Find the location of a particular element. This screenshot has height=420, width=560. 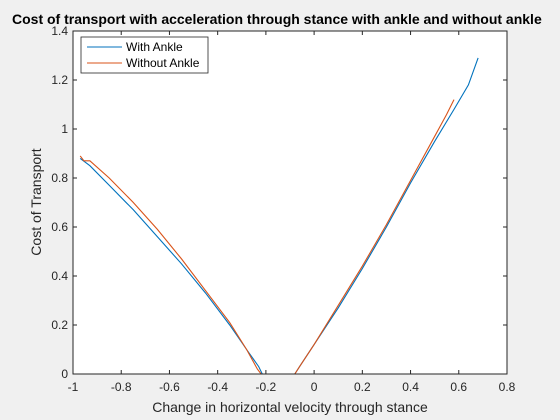

x-tick-label: -0.8 is located at coordinates (121, 387).